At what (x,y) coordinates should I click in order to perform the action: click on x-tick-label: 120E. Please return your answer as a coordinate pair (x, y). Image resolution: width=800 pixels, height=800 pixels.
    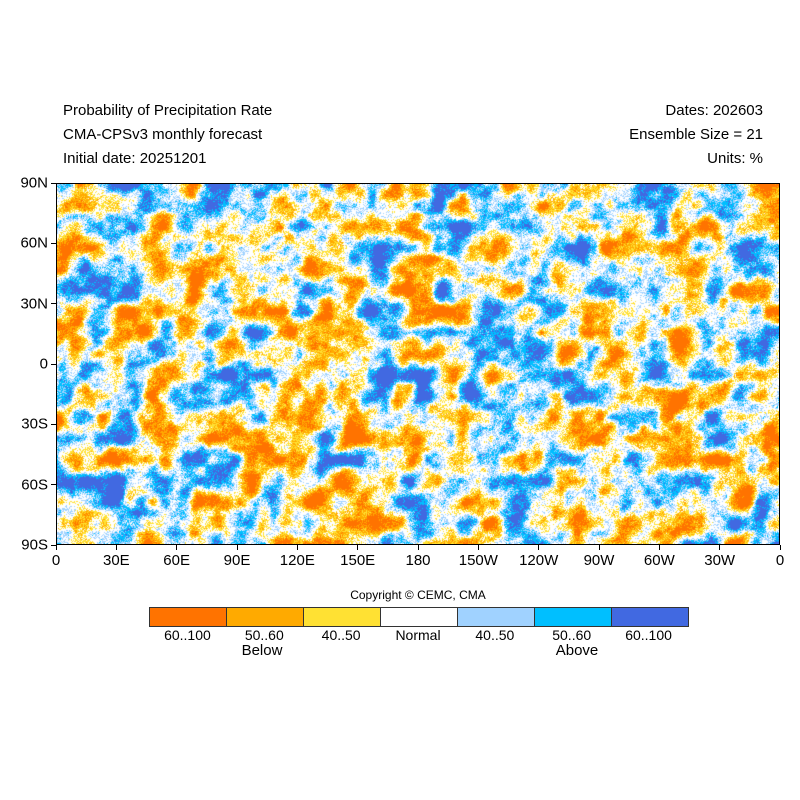
    Looking at the image, I should click on (297, 560).